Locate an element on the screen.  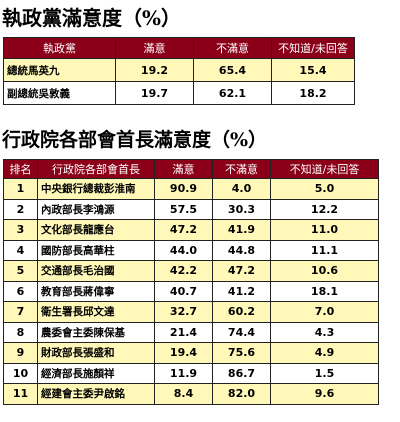
satisfied-cell: 42.2 is located at coordinates (183, 271).